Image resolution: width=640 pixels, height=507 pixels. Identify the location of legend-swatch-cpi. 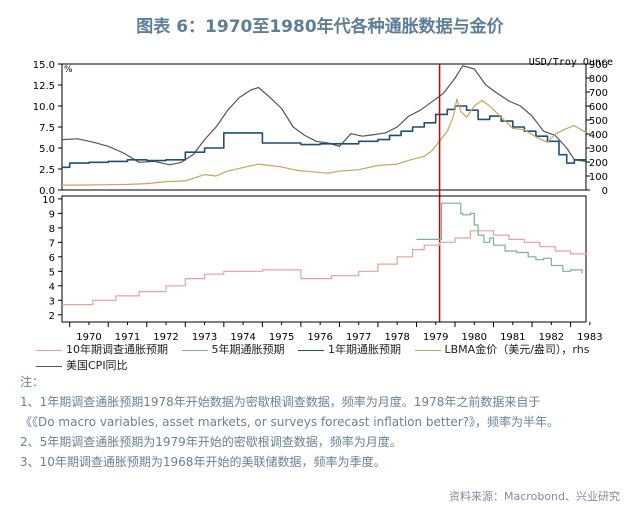
(49, 366).